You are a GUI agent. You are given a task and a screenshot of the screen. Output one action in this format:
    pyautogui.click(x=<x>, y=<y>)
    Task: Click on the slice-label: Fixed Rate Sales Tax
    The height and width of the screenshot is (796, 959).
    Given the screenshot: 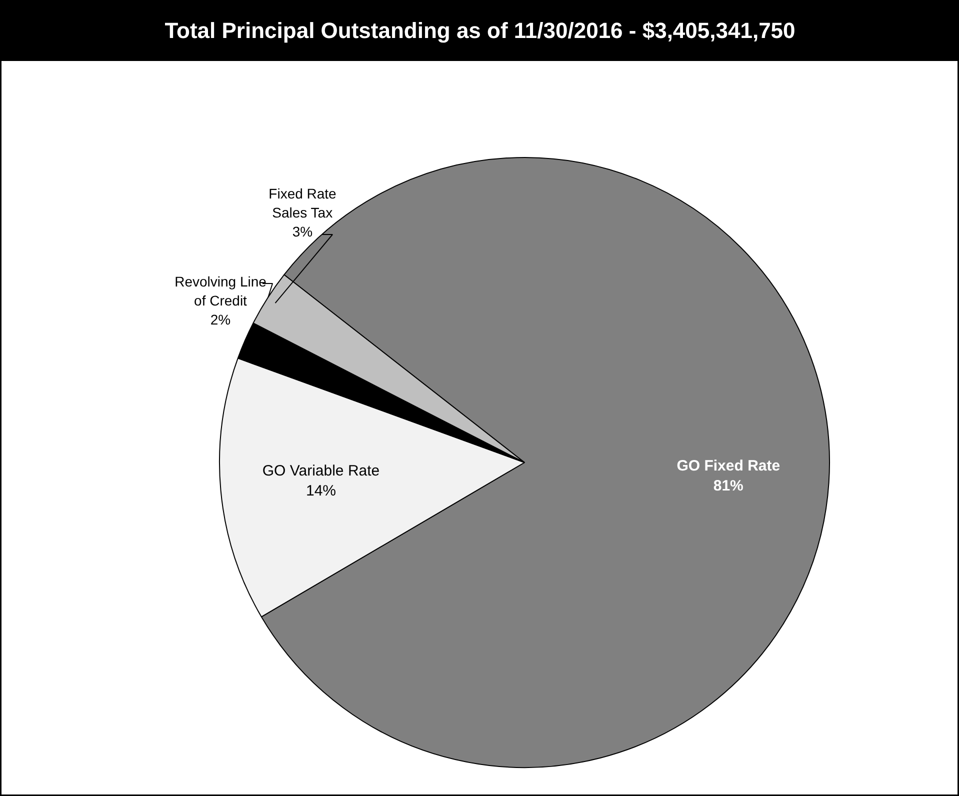 What is the action you would take?
    pyautogui.click(x=302, y=202)
    